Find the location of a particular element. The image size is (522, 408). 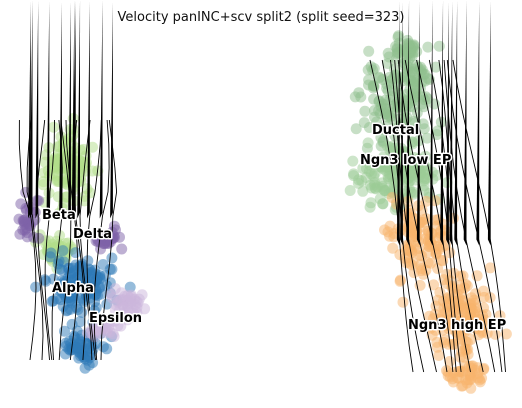

cluster-label-epsilon: Epsilon is located at coordinates (115, 318).